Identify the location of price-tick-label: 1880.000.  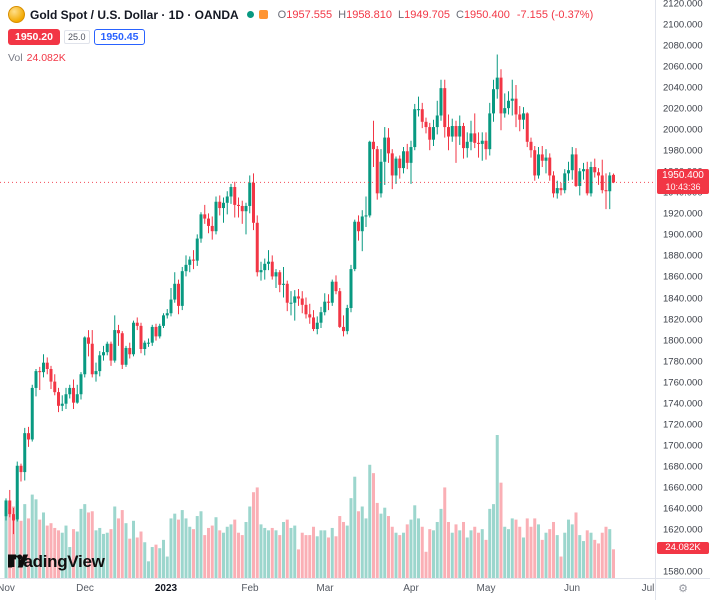
(683, 256).